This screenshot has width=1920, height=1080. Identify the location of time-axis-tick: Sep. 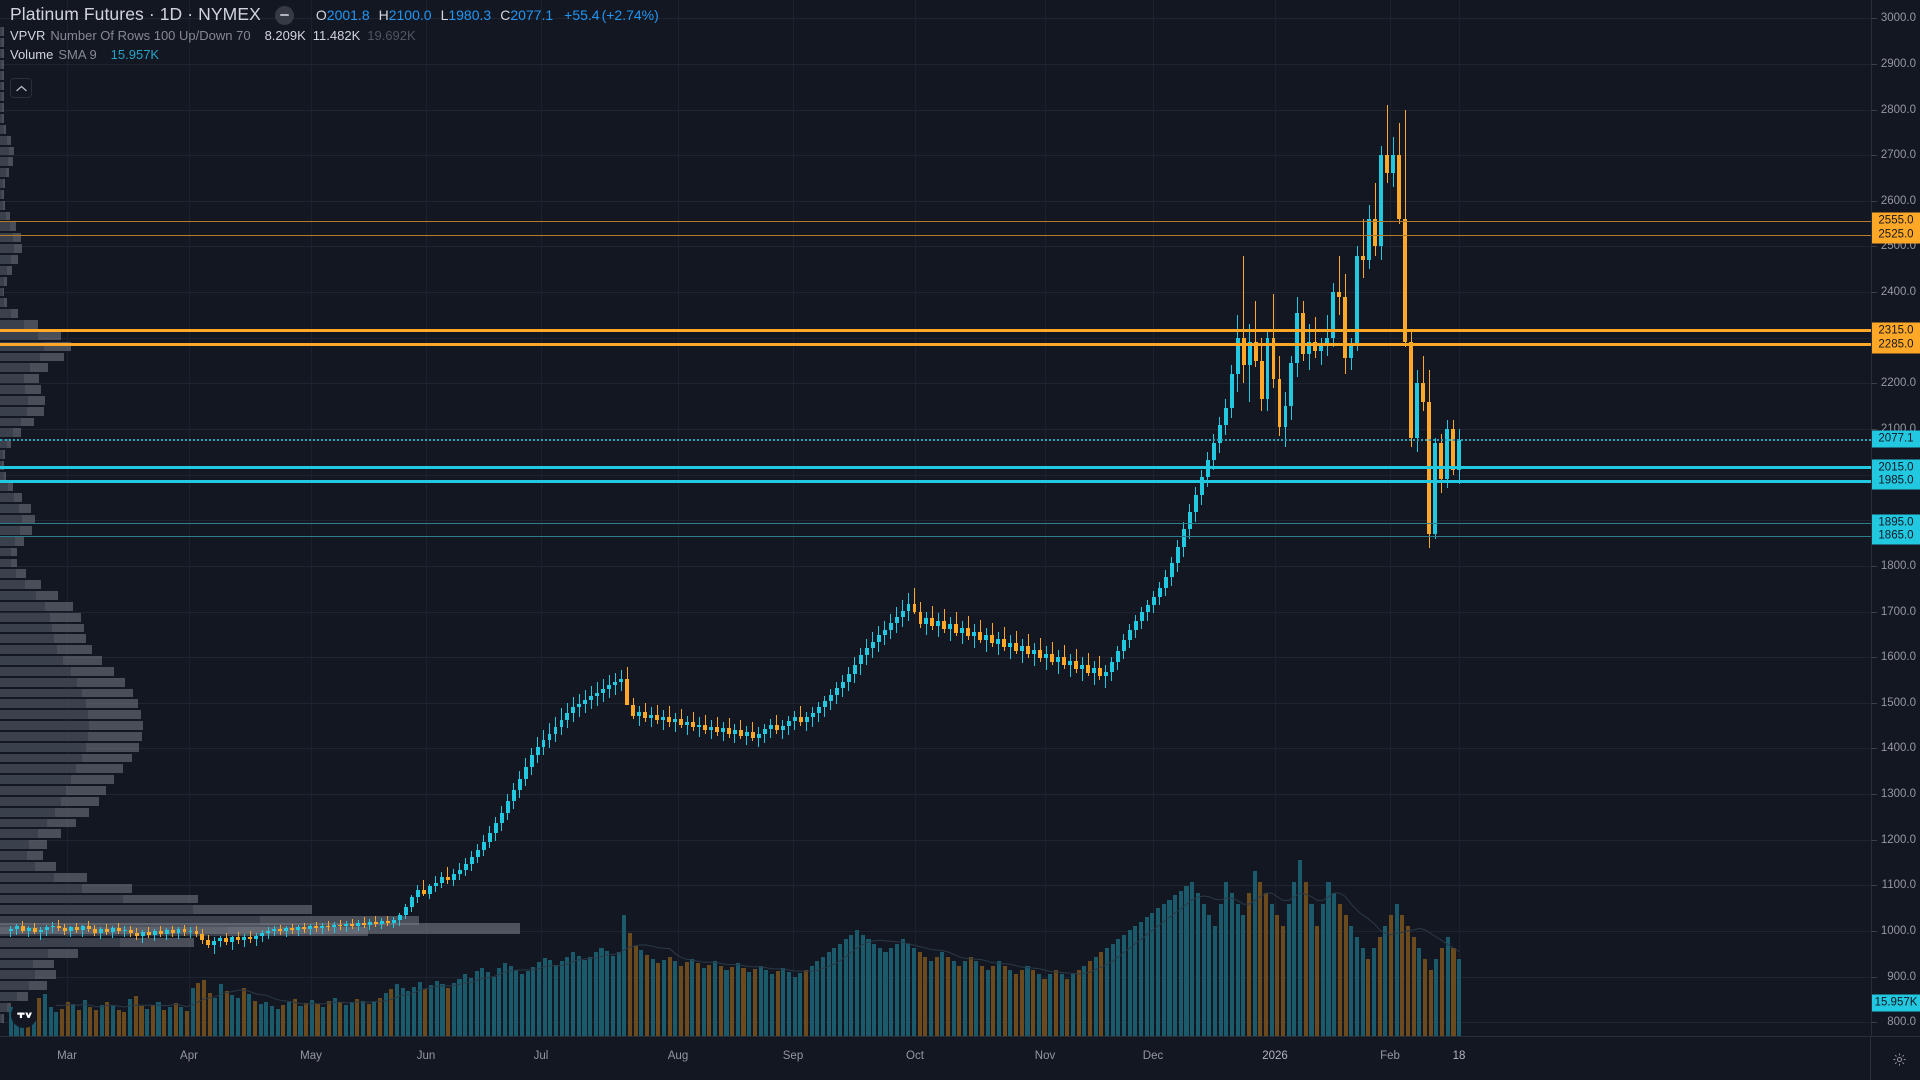
(793, 1056).